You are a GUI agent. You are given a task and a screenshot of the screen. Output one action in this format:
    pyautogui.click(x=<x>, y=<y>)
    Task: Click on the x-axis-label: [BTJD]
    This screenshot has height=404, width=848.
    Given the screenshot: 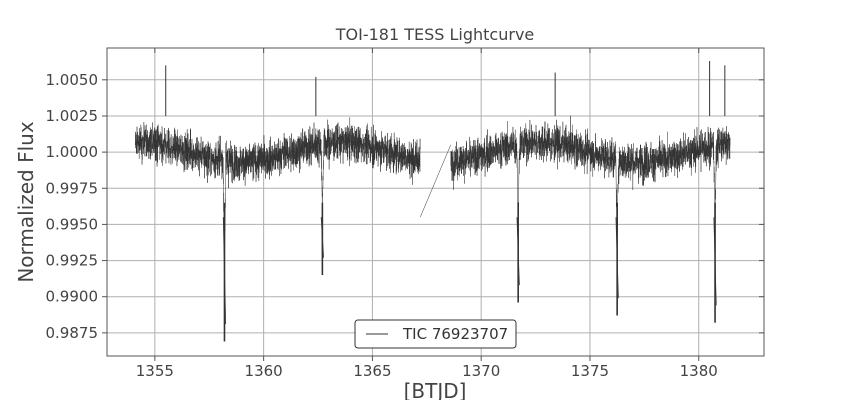 What is the action you would take?
    pyautogui.click(x=435, y=389)
    